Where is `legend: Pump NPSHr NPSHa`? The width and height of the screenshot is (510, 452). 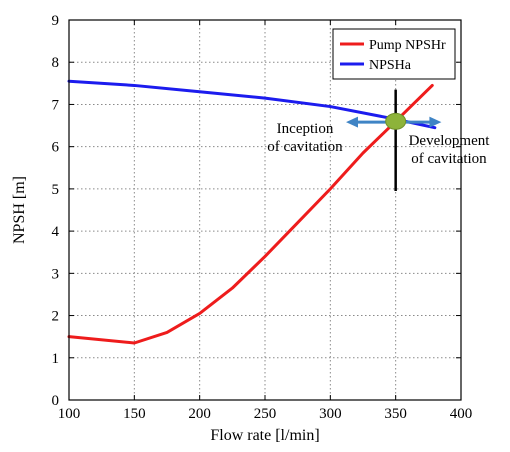 legend: Pump NPSHr NPSHa is located at coordinates (394, 54).